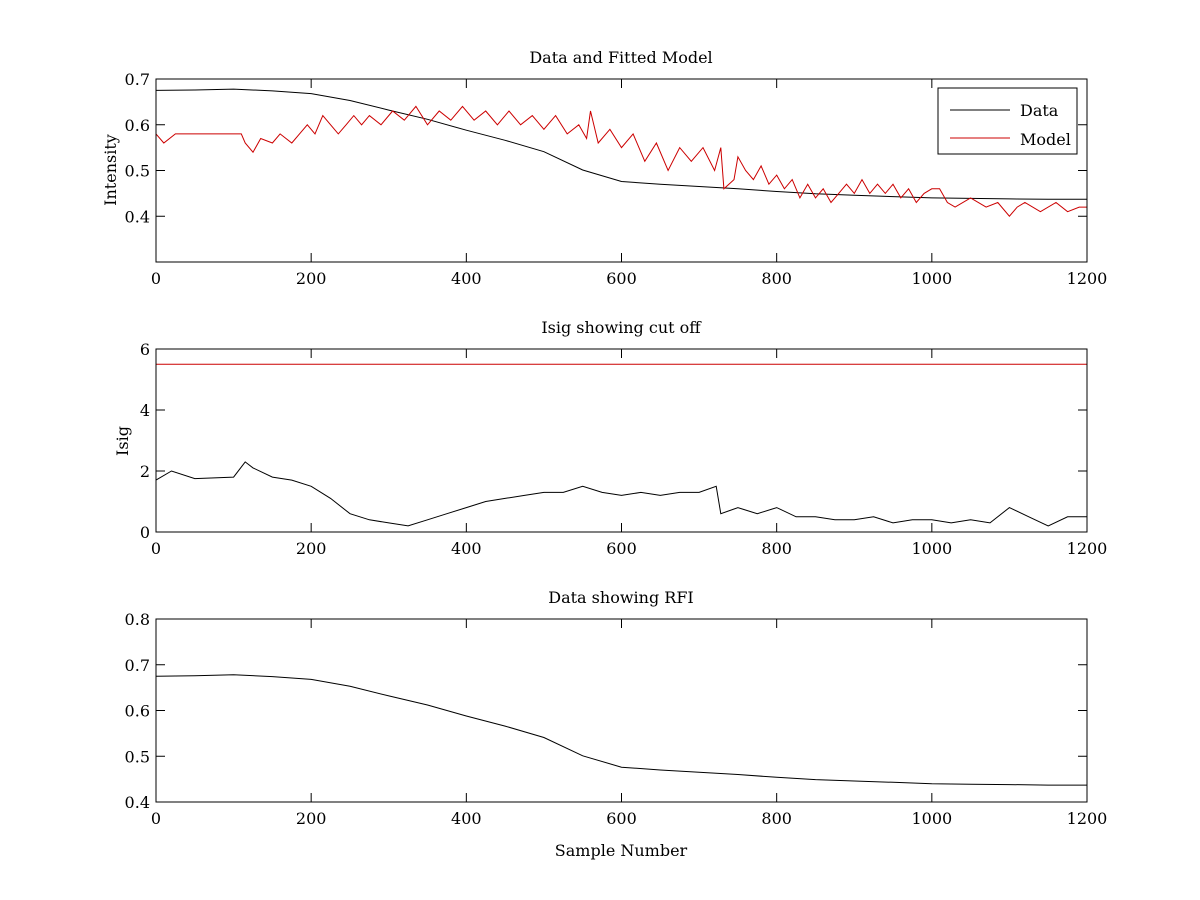 This screenshot has width=1200, height=900. What do you see at coordinates (145, 471) in the screenshot?
I see `y-tick-label: 2` at bounding box center [145, 471].